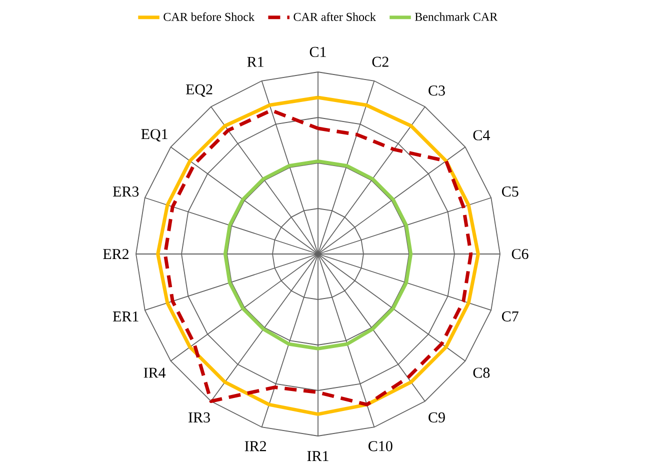 Image resolution: width=647 pixels, height=463 pixels. What do you see at coordinates (436, 91) in the screenshot?
I see `spoke-label: C3` at bounding box center [436, 91].